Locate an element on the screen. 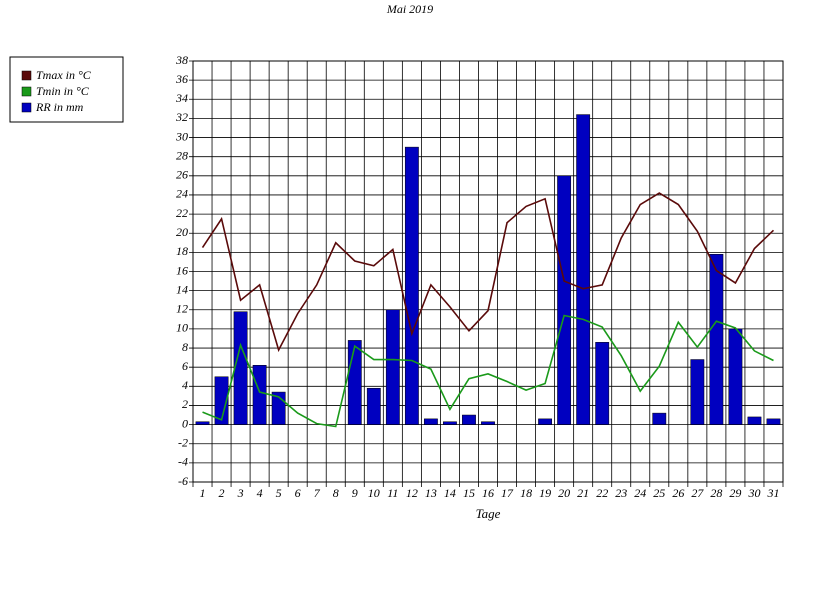 The image size is (820, 603). x-tick-label: 30 is located at coordinates (753, 493).